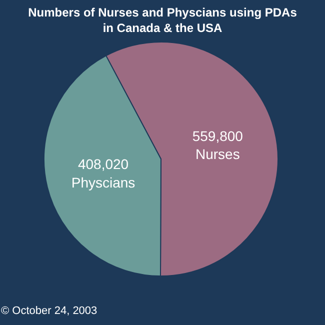 This screenshot has width=325, height=325. What do you see at coordinates (163, 20) in the screenshot?
I see `chart-title: Numbers of Nurses and Physcians using PDAs in Canada & the USA` at bounding box center [163, 20].